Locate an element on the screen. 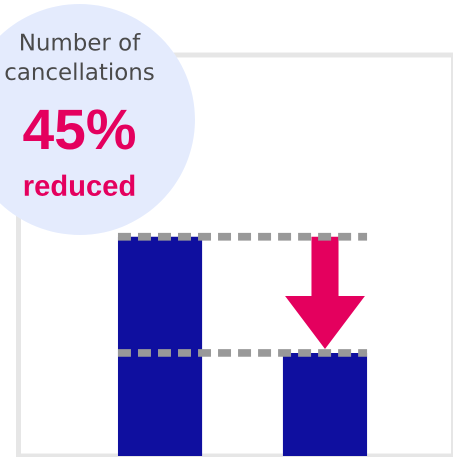  chart-title: Number of cancellations is located at coordinates (80, 56).